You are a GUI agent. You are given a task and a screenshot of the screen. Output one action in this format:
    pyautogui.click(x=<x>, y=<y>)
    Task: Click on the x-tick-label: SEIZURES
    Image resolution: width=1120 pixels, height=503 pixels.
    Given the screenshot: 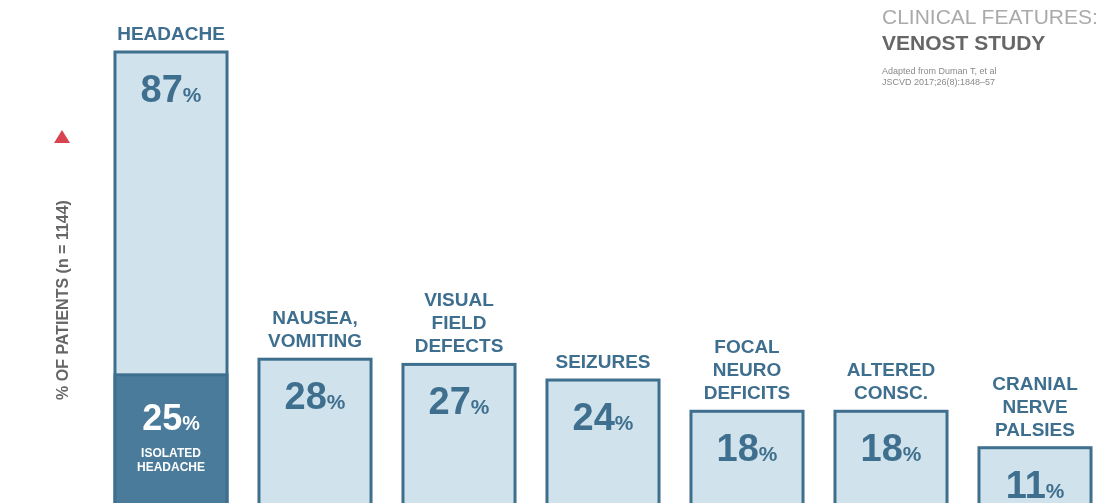 What is the action you would take?
    pyautogui.click(x=603, y=362)
    